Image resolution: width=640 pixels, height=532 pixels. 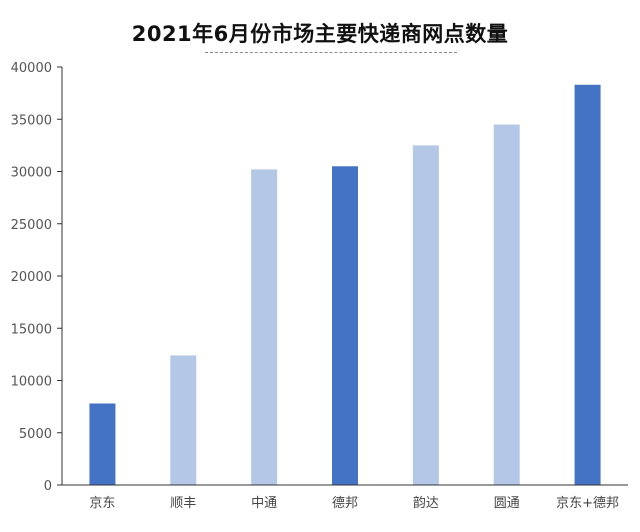 I want to click on x-tick-label: 德邦, so click(x=345, y=503).